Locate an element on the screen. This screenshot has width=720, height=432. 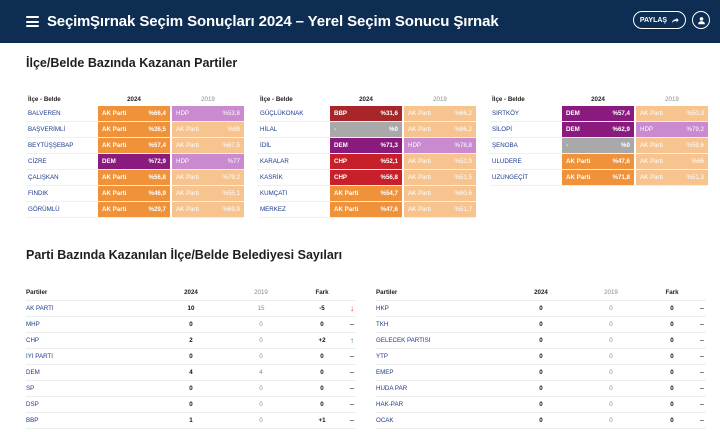
party-name-link: DEM is located at coordinates (33, 372).